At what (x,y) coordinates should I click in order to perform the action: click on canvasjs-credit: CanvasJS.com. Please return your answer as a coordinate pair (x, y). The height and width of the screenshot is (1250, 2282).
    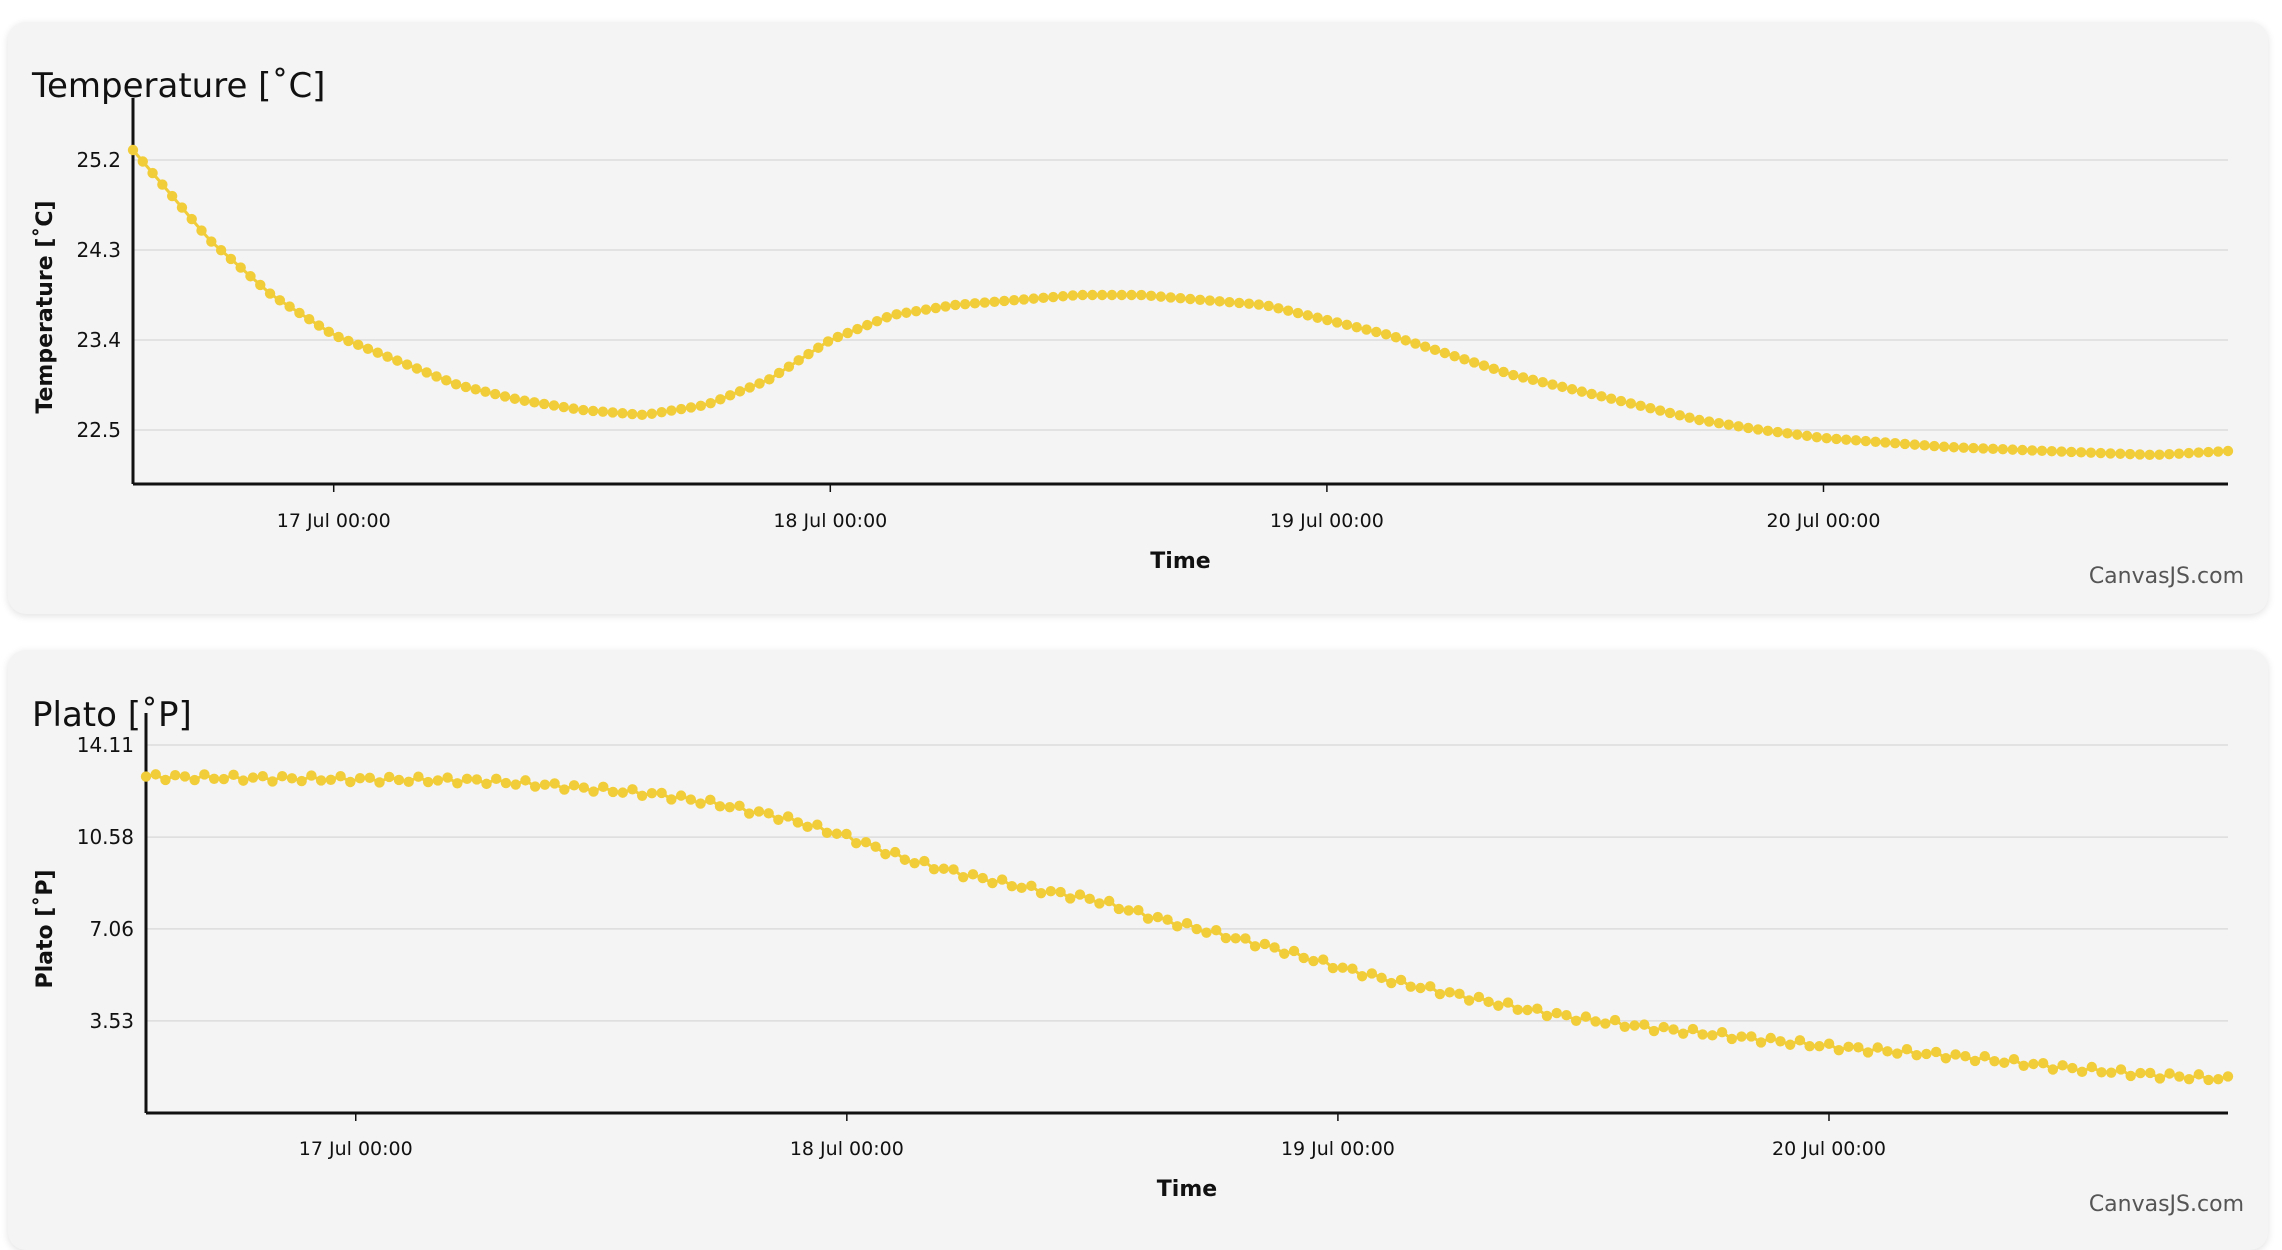
    Looking at the image, I should click on (2166, 1204).